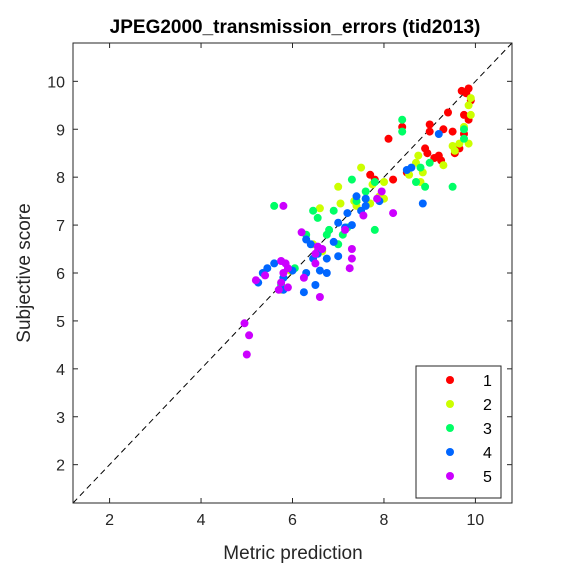 The height and width of the screenshot is (567, 567). I want to click on legend-label-5: 5, so click(487, 477).